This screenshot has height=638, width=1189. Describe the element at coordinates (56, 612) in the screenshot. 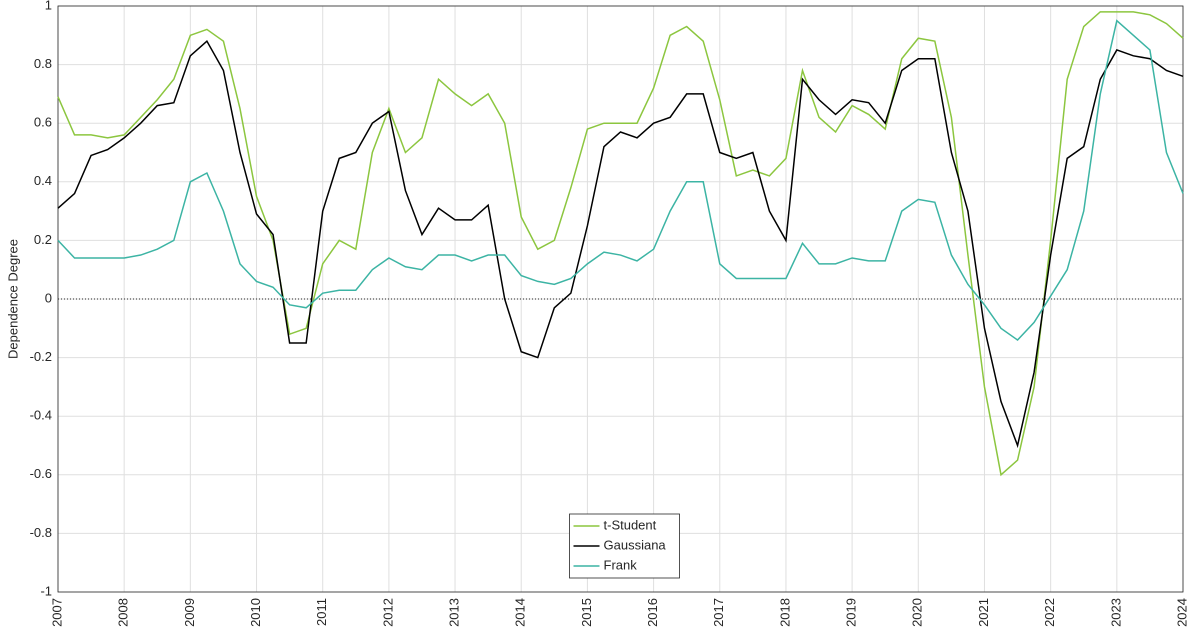

I see `x-tick-label: 2007` at that location.